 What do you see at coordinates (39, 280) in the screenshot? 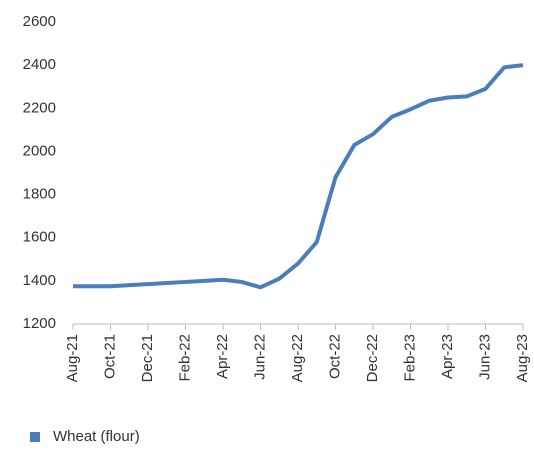
I see `y-tick-label: 1400` at bounding box center [39, 280].